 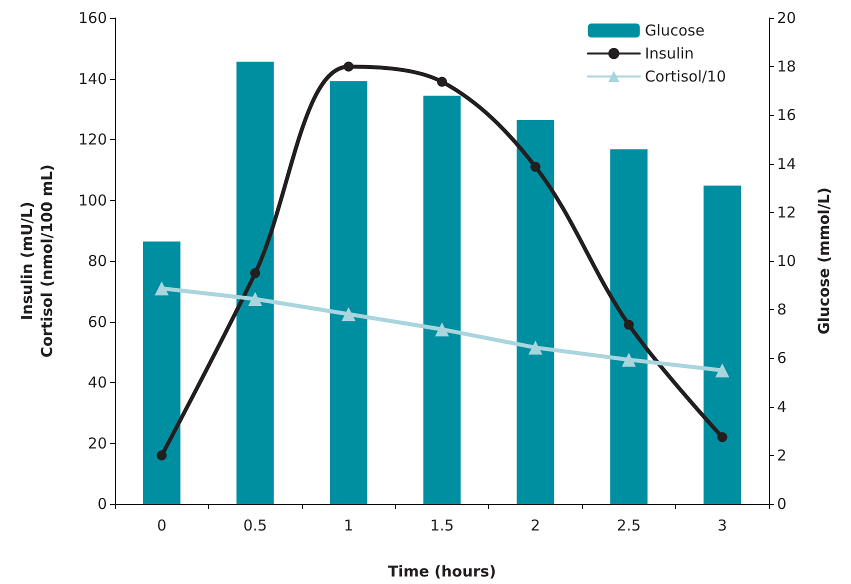 I want to click on y2-tick-label: 4, so click(x=782, y=407).